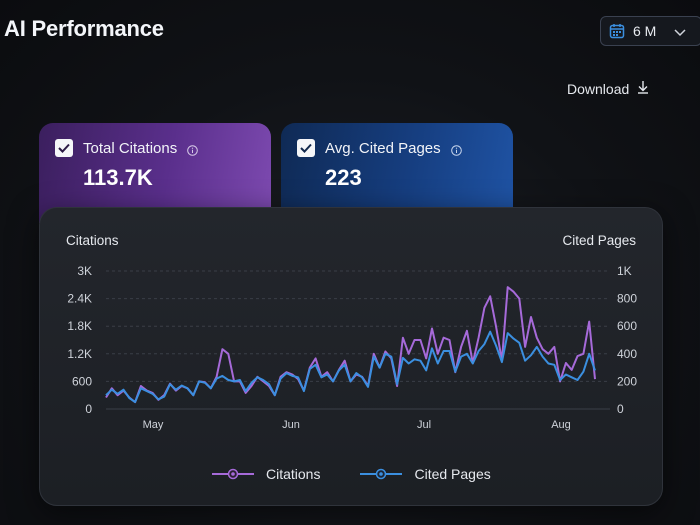  Describe the element at coordinates (620, 409) in the screenshot. I see `y2-tick-label: 0` at that location.